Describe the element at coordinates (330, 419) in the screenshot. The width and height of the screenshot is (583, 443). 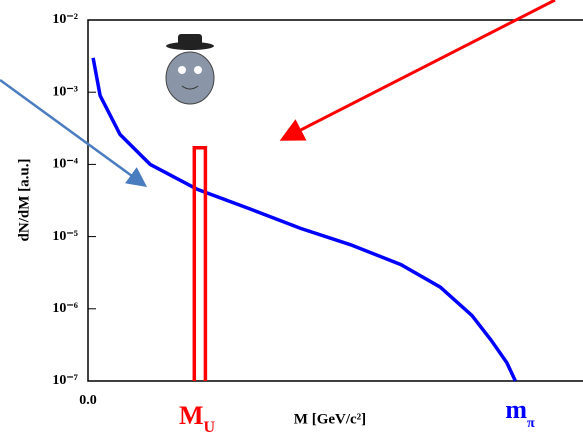
I see `x-axis-label: M [GeV/c²]` at that location.